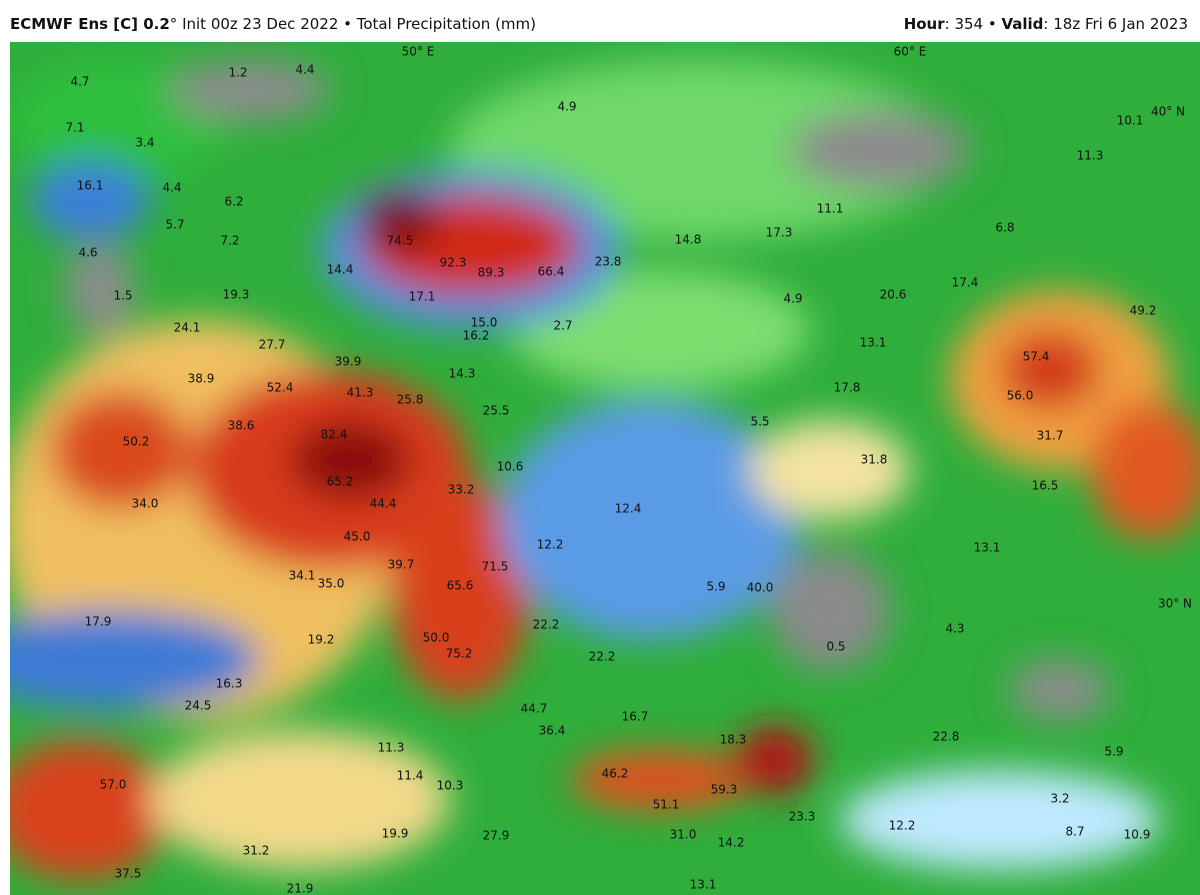 The height and width of the screenshot is (895, 1200). What do you see at coordinates (410, 776) in the screenshot?
I see `precip-label: 11.4` at bounding box center [410, 776].